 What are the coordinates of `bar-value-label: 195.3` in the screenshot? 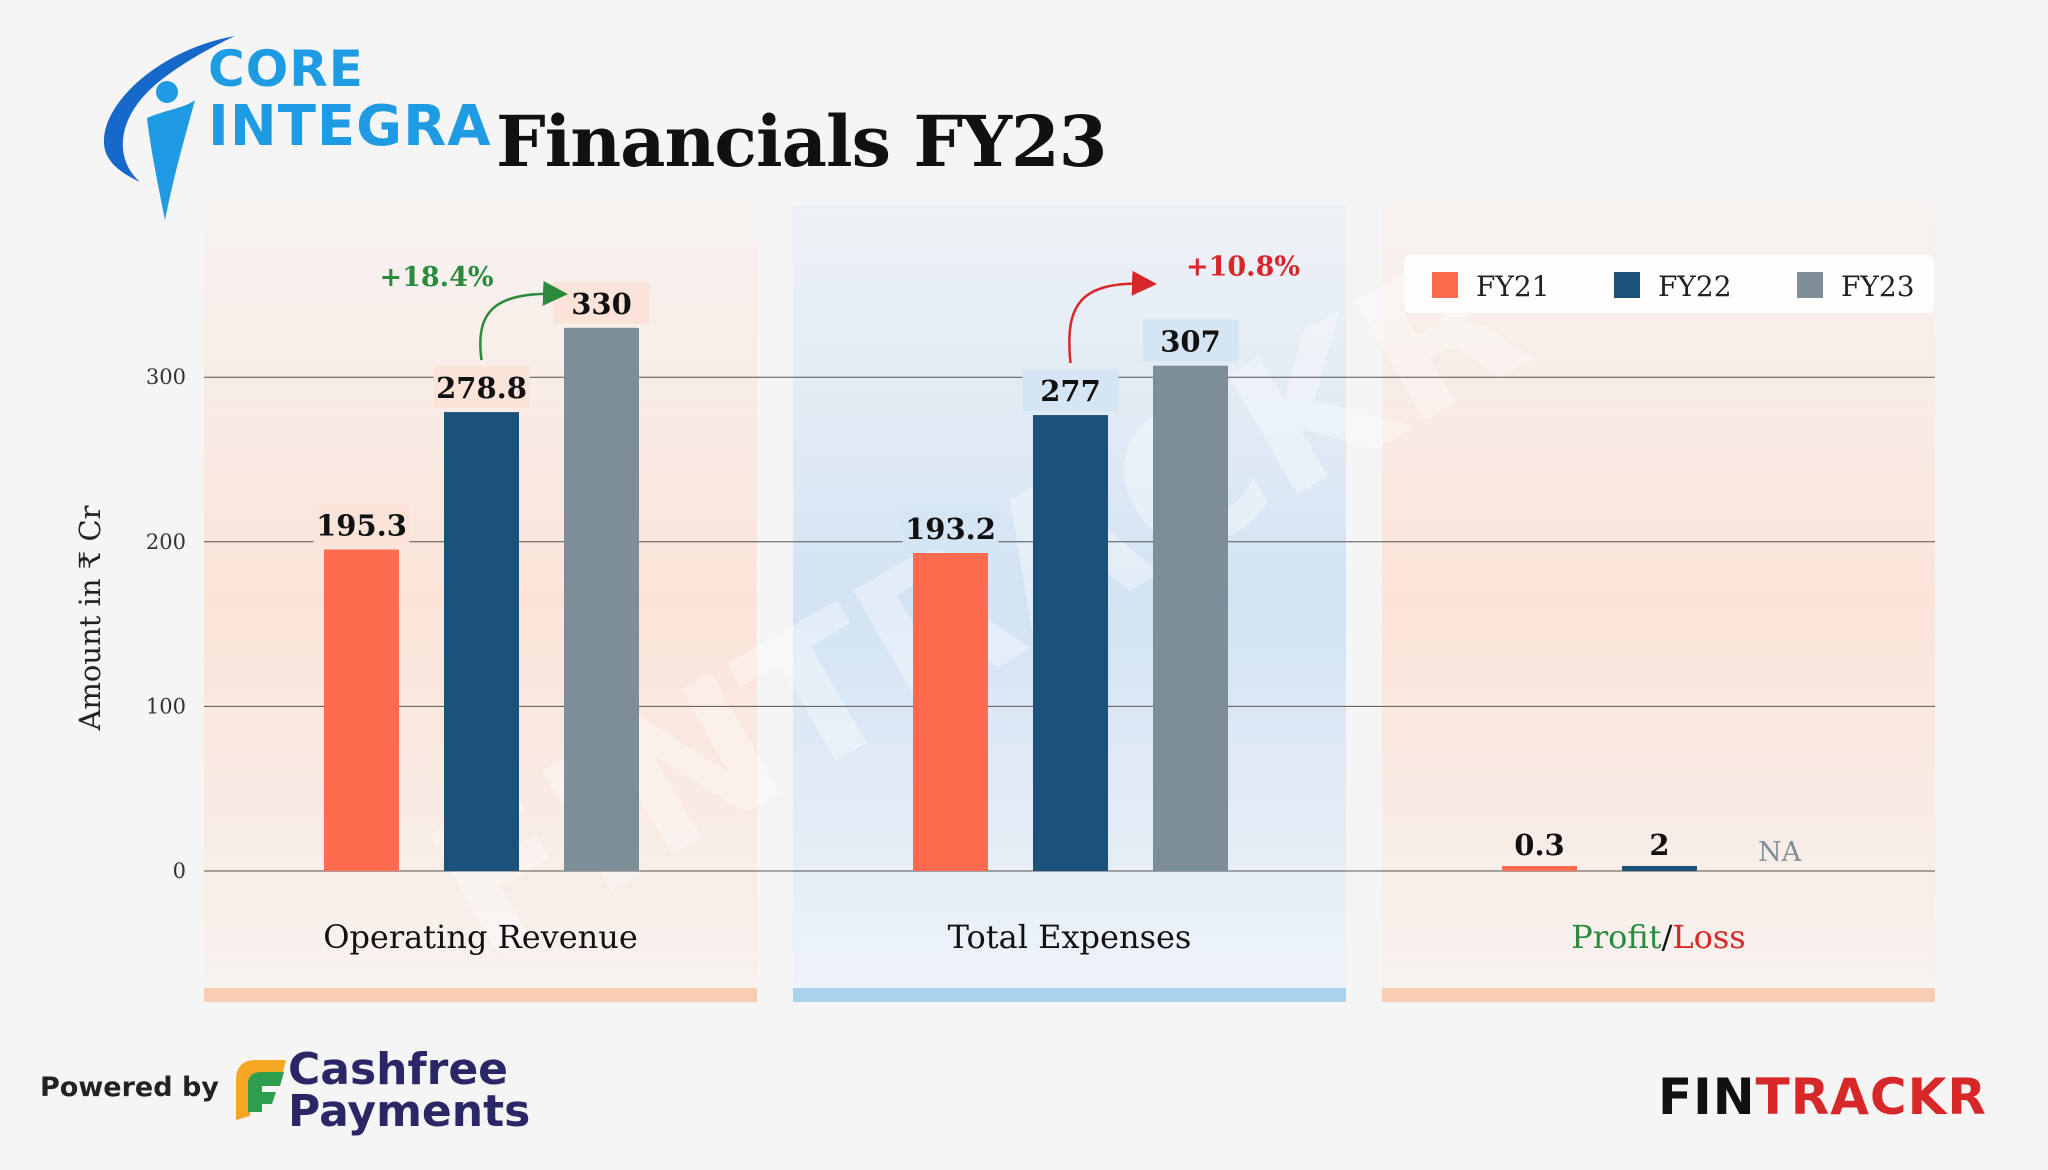 It's located at (361, 526).